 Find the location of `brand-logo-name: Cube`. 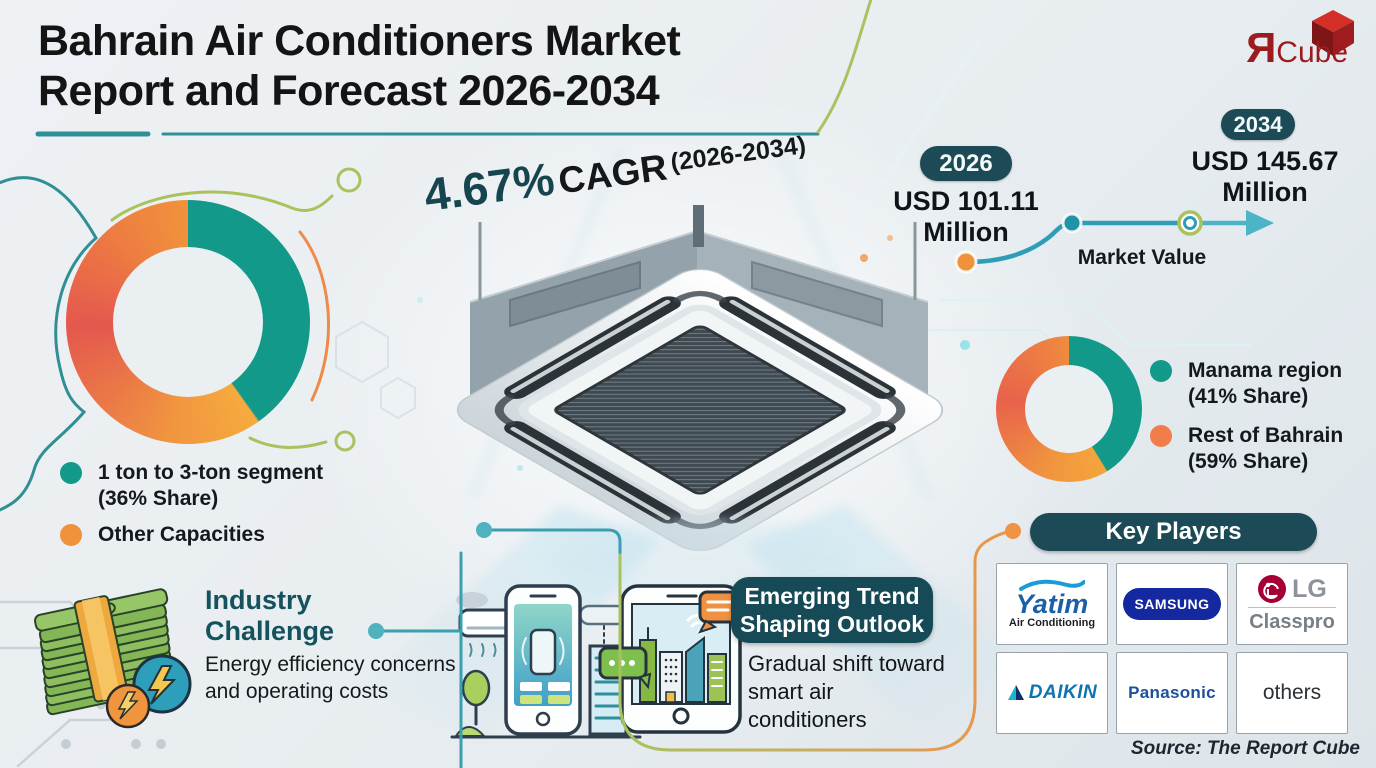

brand-logo-name: Cube is located at coordinates (1312, 52).